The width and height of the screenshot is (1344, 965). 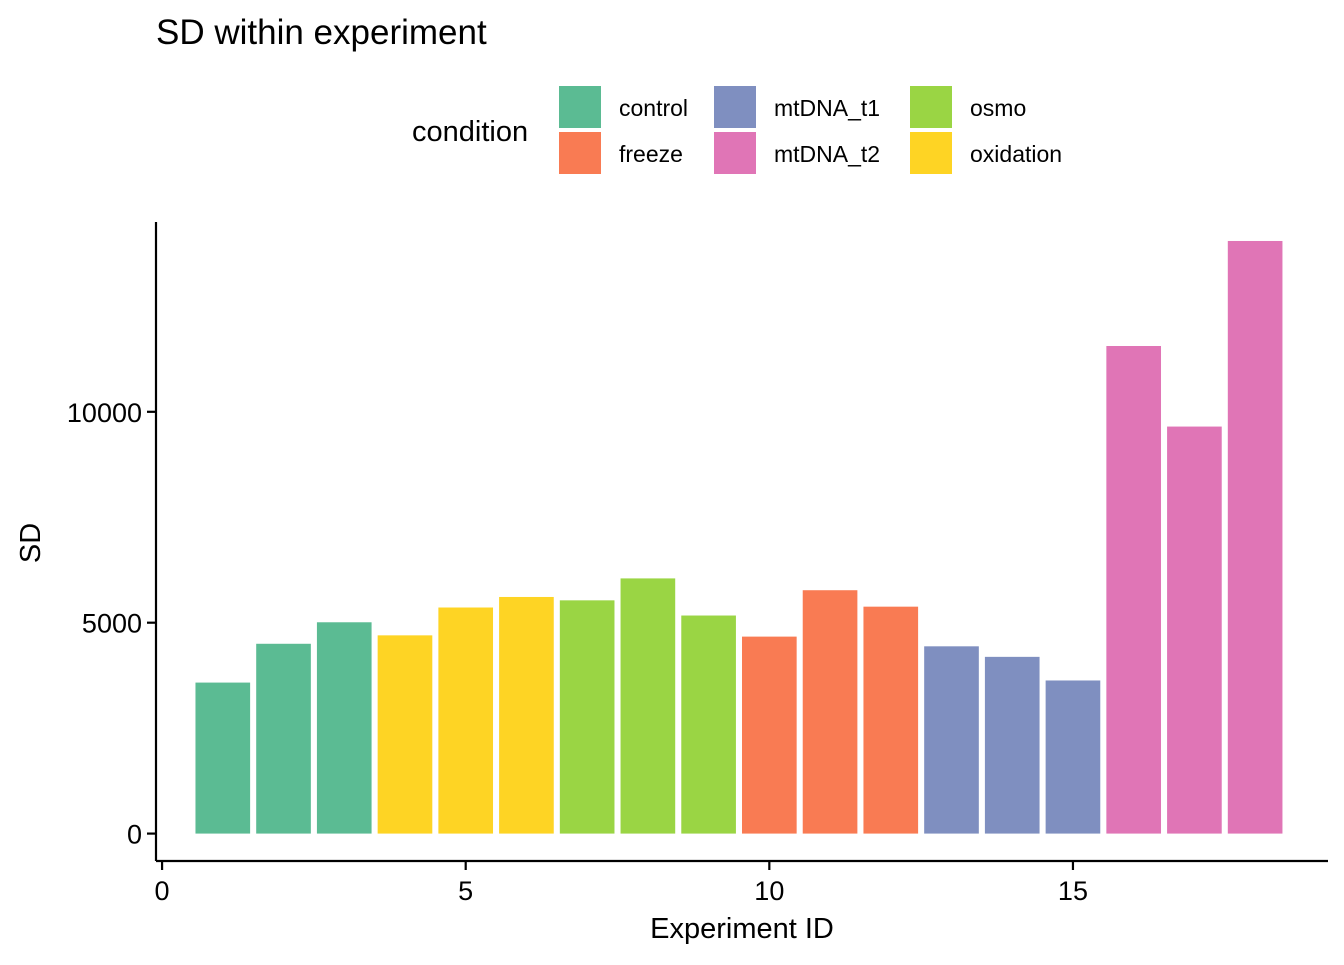 I want to click on y-tick-label: 5000, so click(x=112, y=624).